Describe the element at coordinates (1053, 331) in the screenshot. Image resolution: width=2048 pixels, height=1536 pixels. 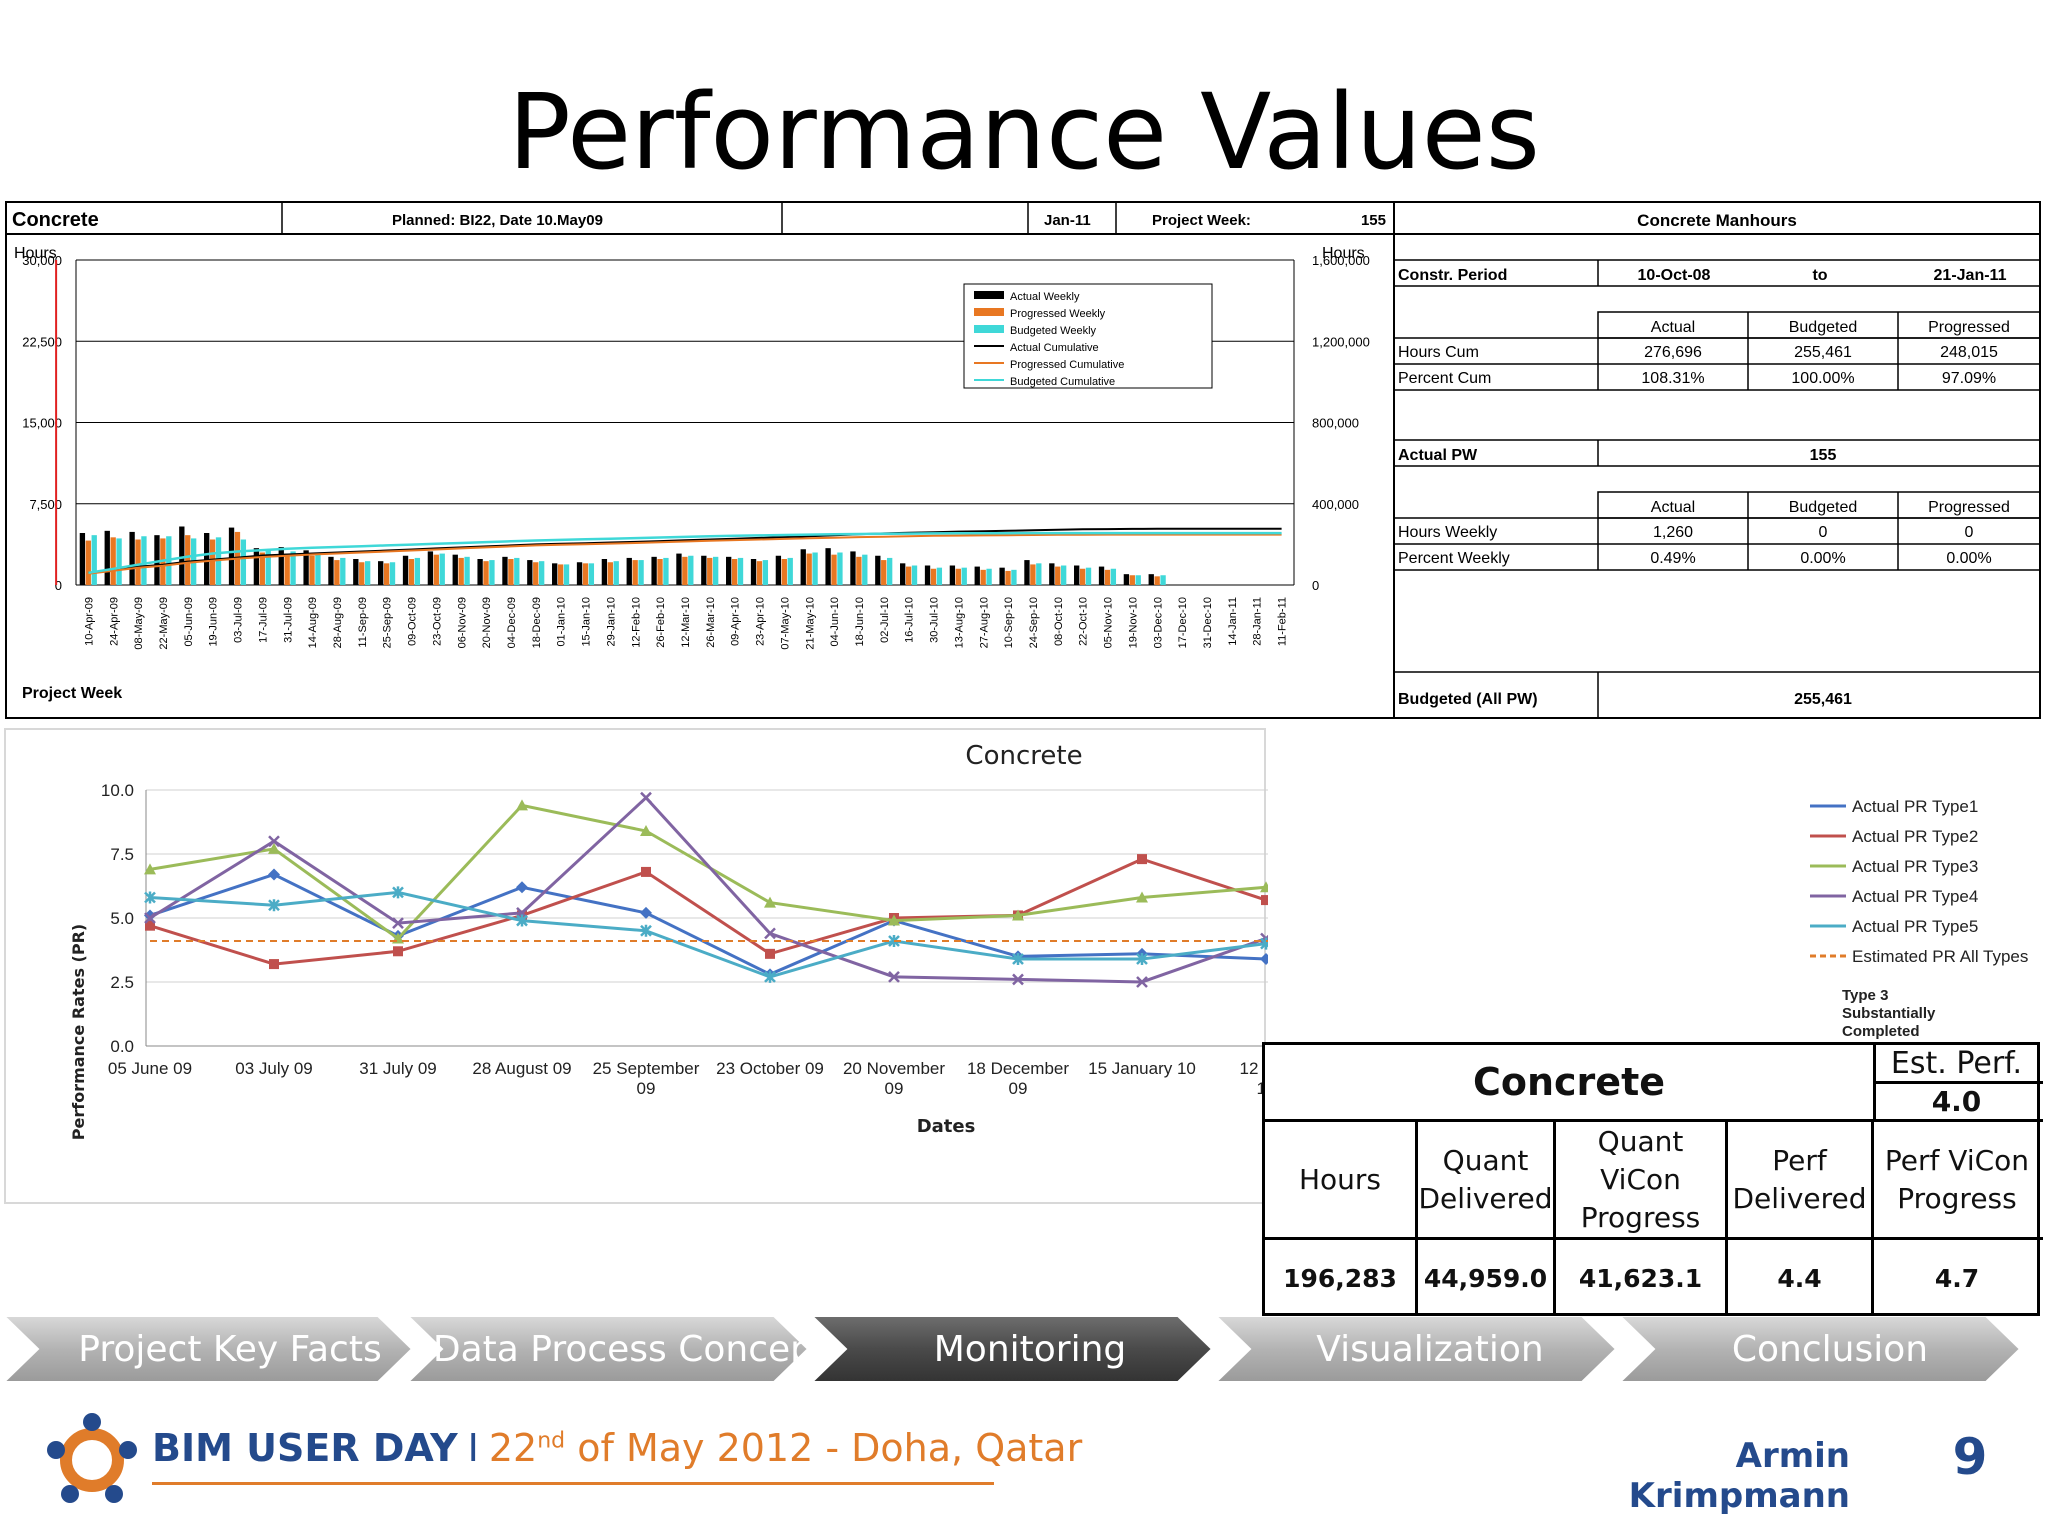
I see `hours-legend-label: Budgeted Weekly` at that location.